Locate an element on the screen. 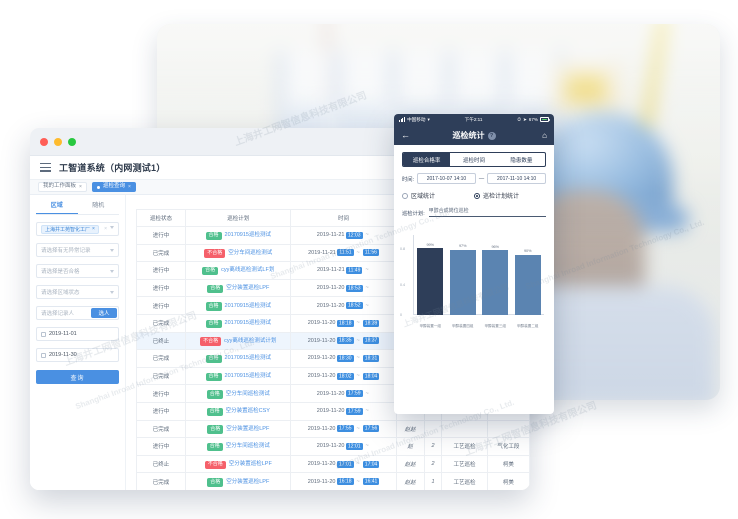 This screenshot has height=519, width=738. date-text: 2019-11-21 is located at coordinates (331, 235).